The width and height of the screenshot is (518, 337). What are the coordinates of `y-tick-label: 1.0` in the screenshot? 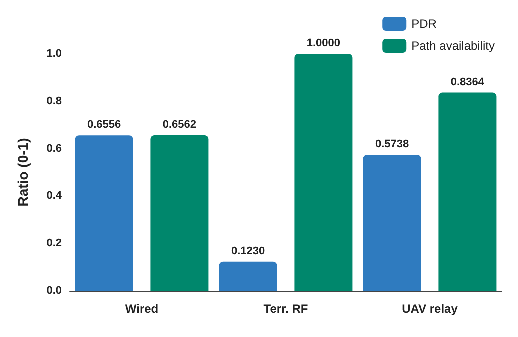 It's located at (54, 54).